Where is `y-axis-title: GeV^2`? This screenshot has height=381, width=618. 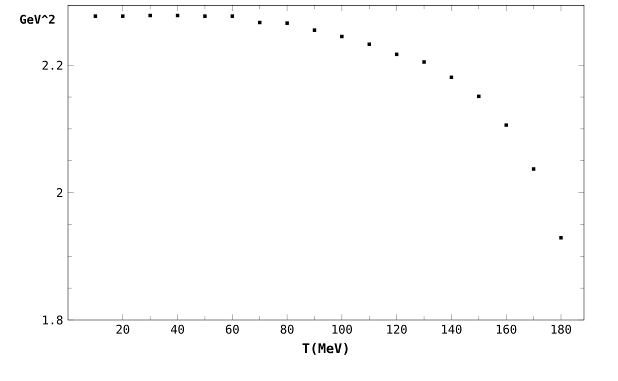 y-axis-title: GeV^2 is located at coordinates (37, 19).